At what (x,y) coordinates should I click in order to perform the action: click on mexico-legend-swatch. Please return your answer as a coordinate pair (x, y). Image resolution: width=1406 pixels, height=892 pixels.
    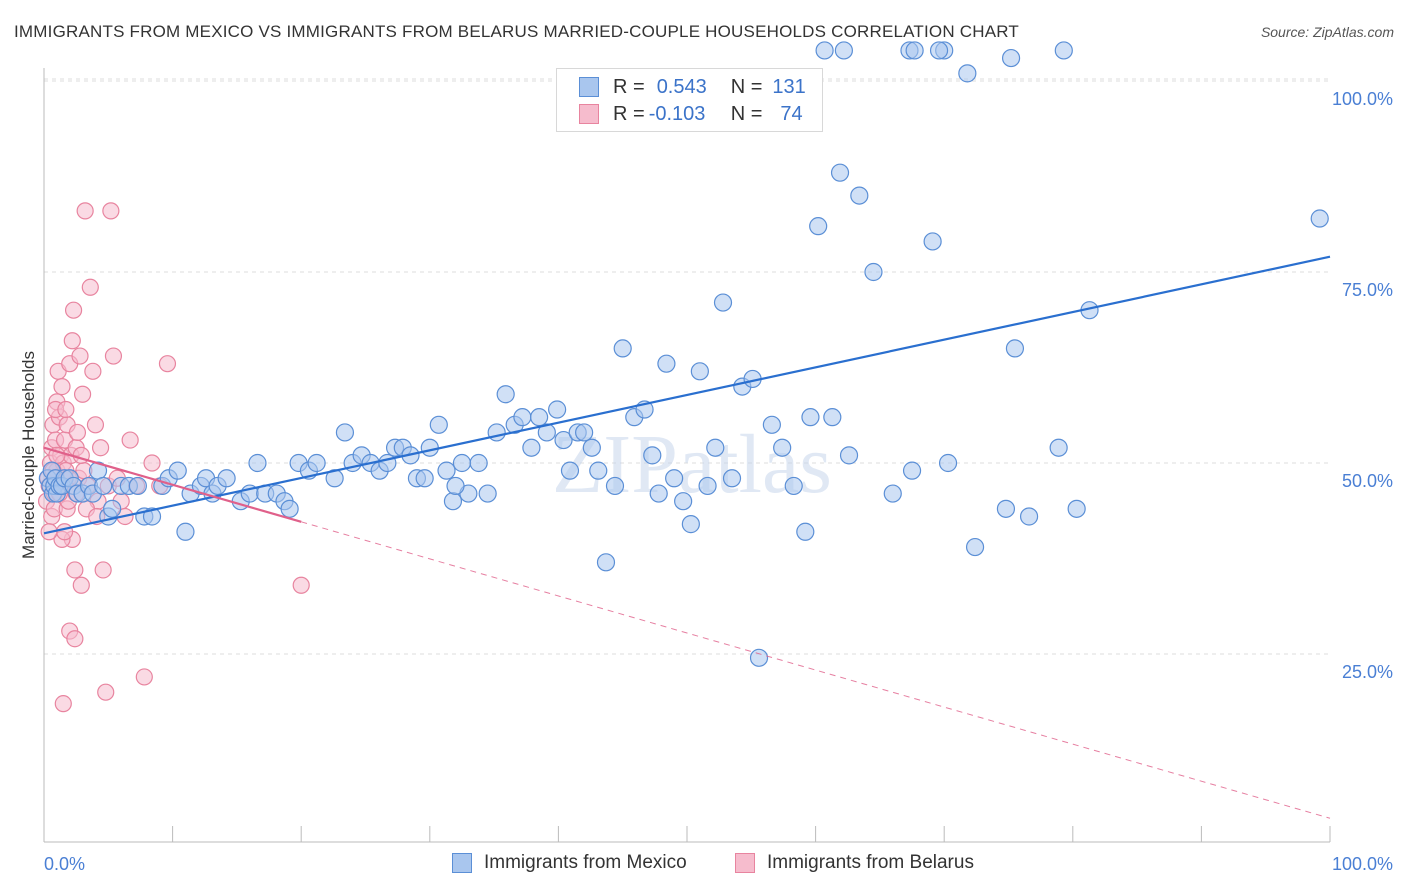
    Looking at the image, I should click on (462, 863).